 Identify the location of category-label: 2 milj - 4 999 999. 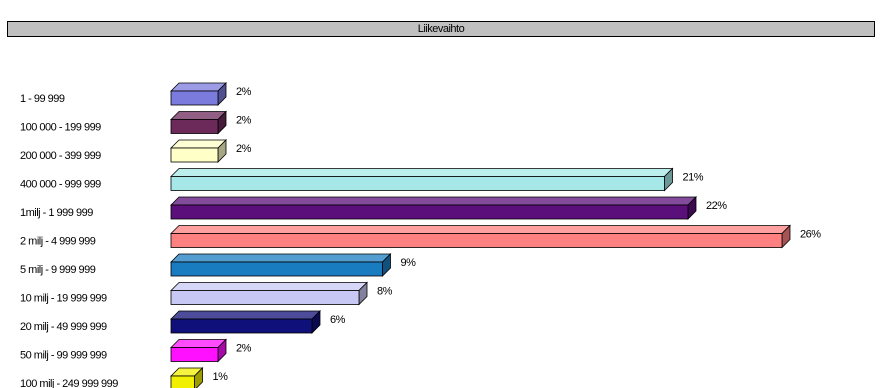
(58, 242).